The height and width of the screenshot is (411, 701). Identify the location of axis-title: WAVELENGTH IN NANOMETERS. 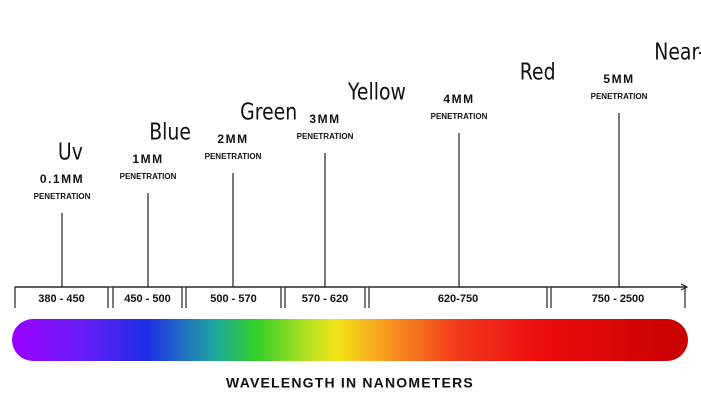
(350, 383).